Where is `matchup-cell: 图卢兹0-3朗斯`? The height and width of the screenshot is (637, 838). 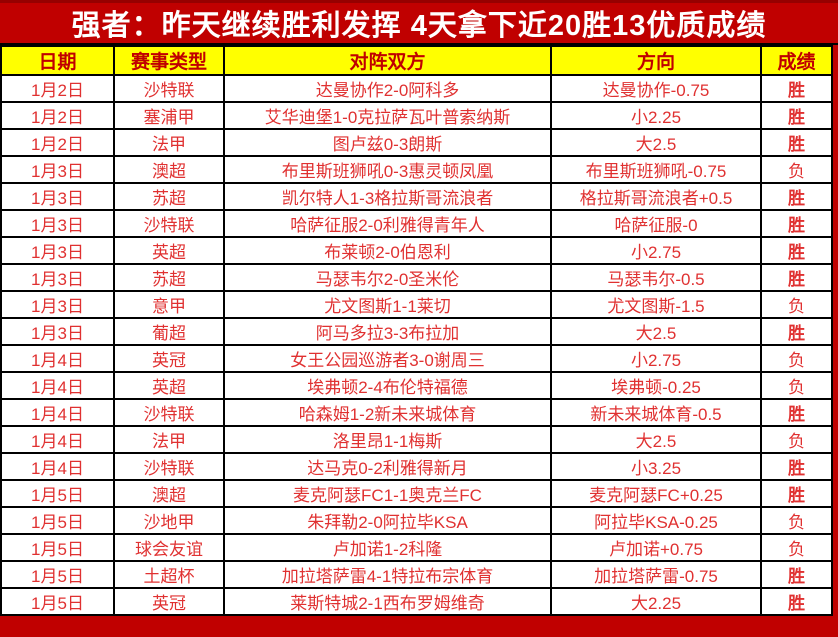 matchup-cell: 图卢兹0-3朗斯 is located at coordinates (387, 142).